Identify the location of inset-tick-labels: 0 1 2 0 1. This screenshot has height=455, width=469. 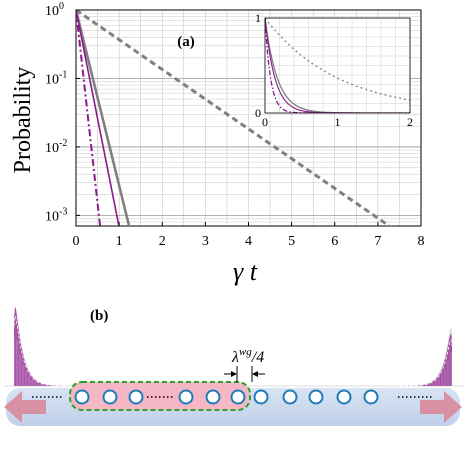
(334, 70).